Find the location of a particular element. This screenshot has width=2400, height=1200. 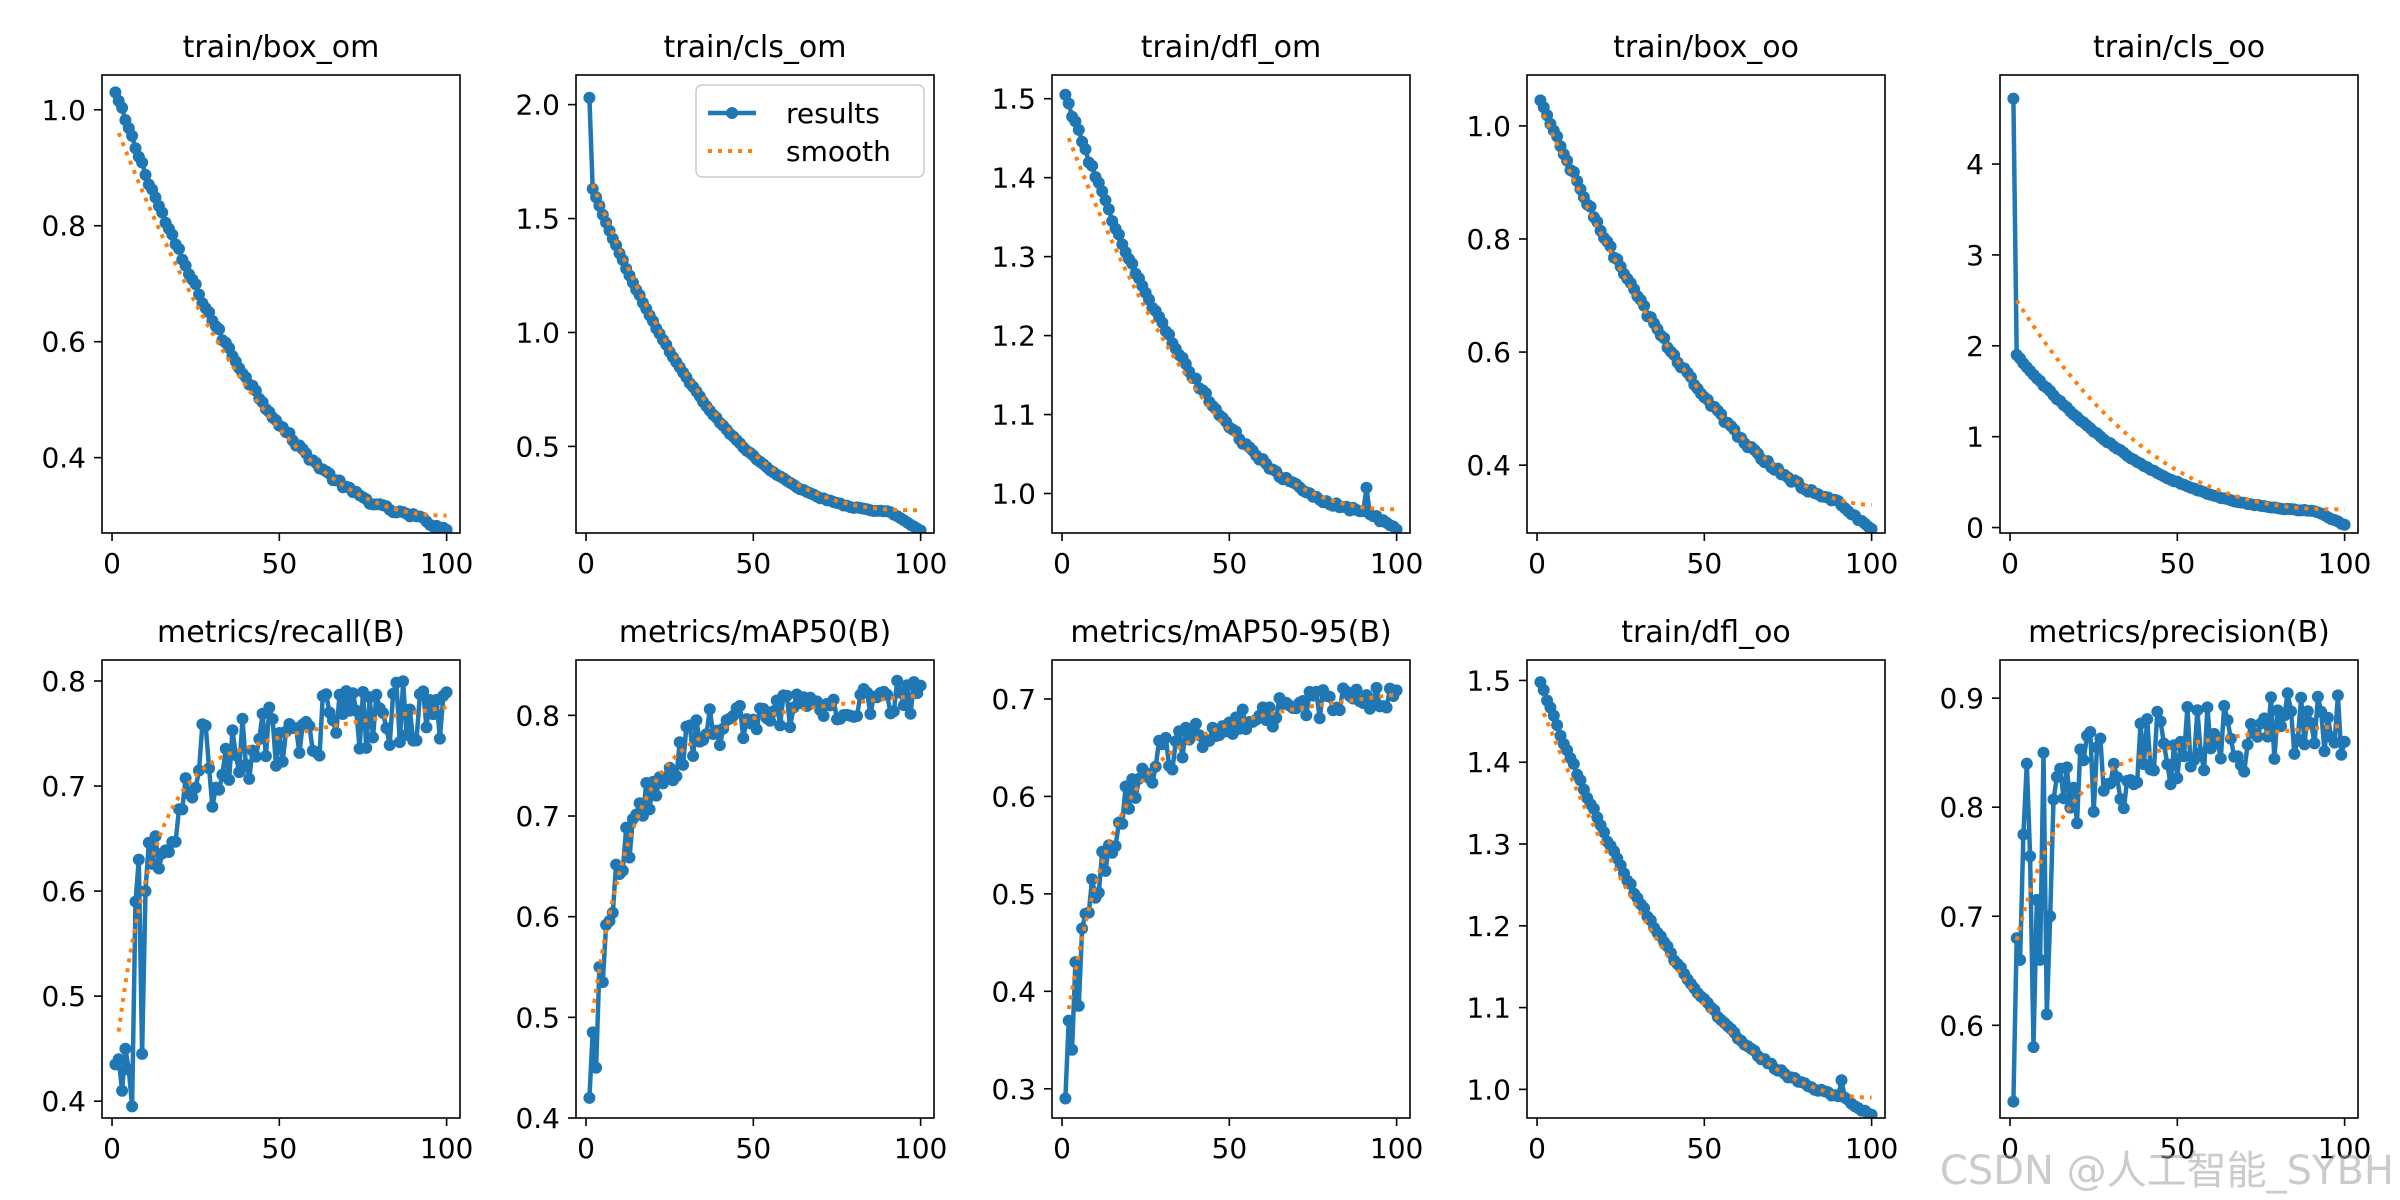

y-tick-label: 0.4 is located at coordinates (63, 1101).